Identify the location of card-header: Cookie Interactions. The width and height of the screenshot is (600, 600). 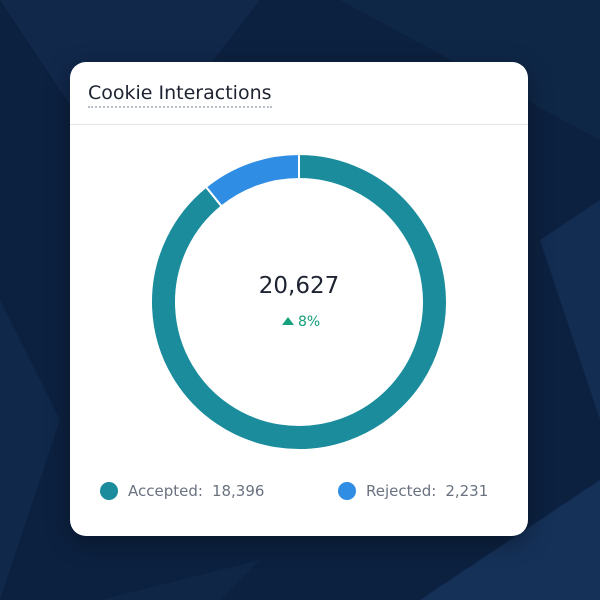
(299, 93).